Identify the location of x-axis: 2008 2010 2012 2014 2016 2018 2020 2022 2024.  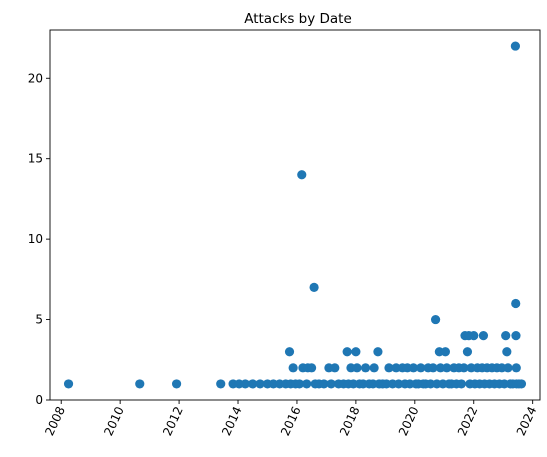
(290, 419).